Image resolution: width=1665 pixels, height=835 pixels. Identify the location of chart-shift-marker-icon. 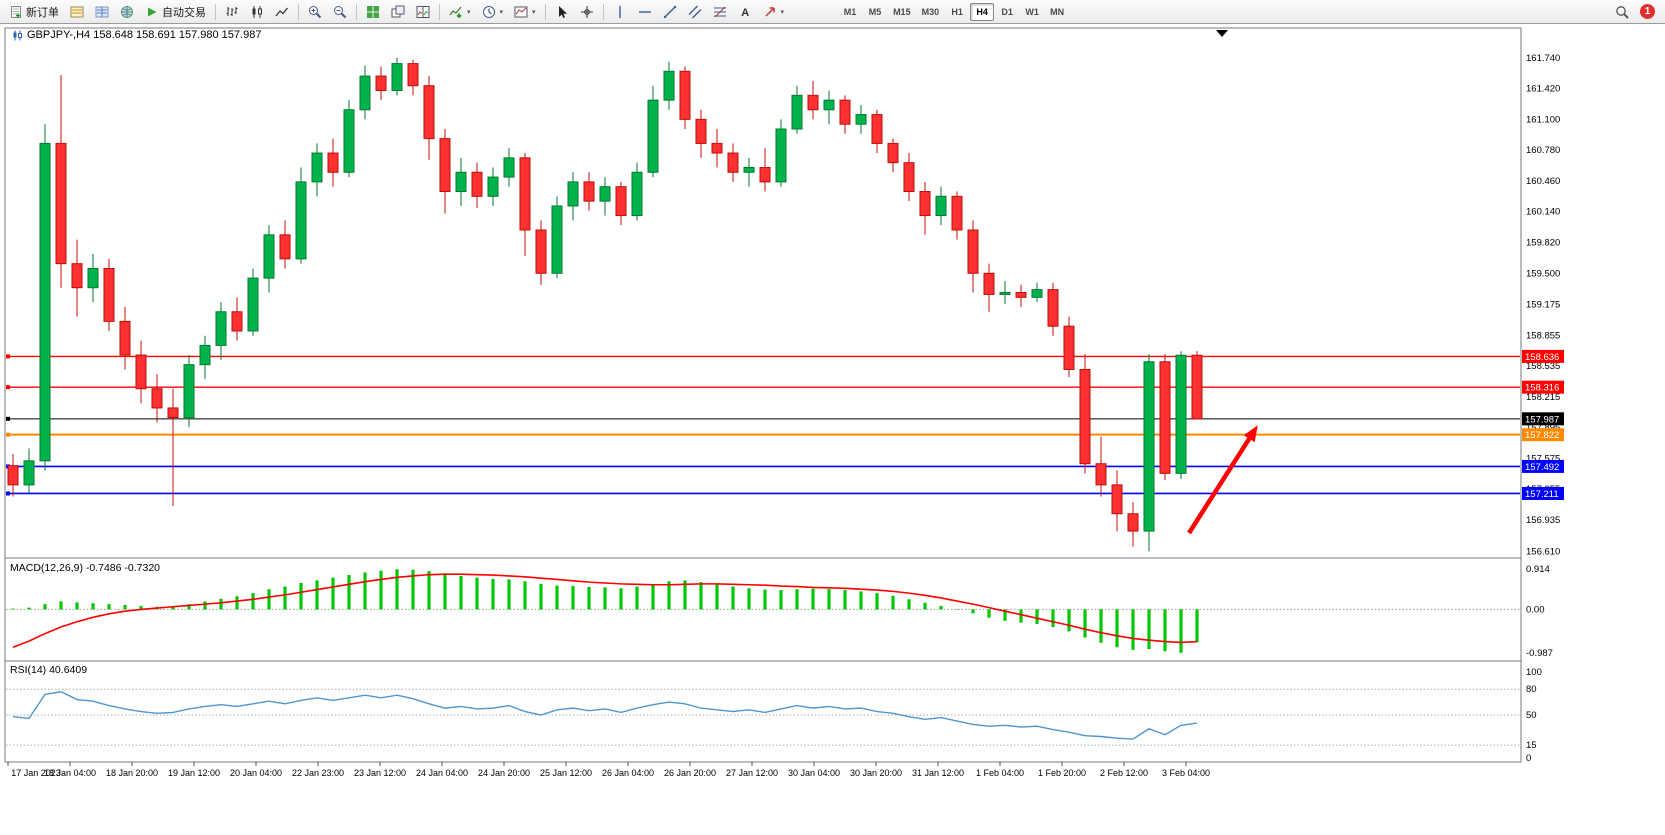
(1222, 33).